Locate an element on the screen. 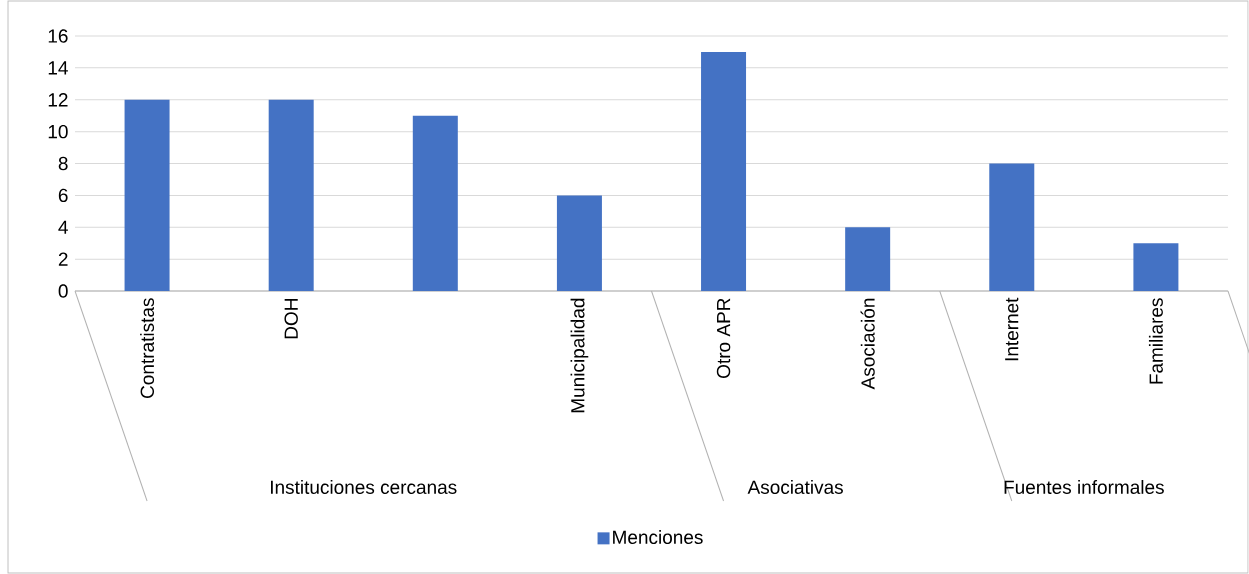 The image size is (1249, 574). x-tick-label: Internet is located at coordinates (1012, 329).